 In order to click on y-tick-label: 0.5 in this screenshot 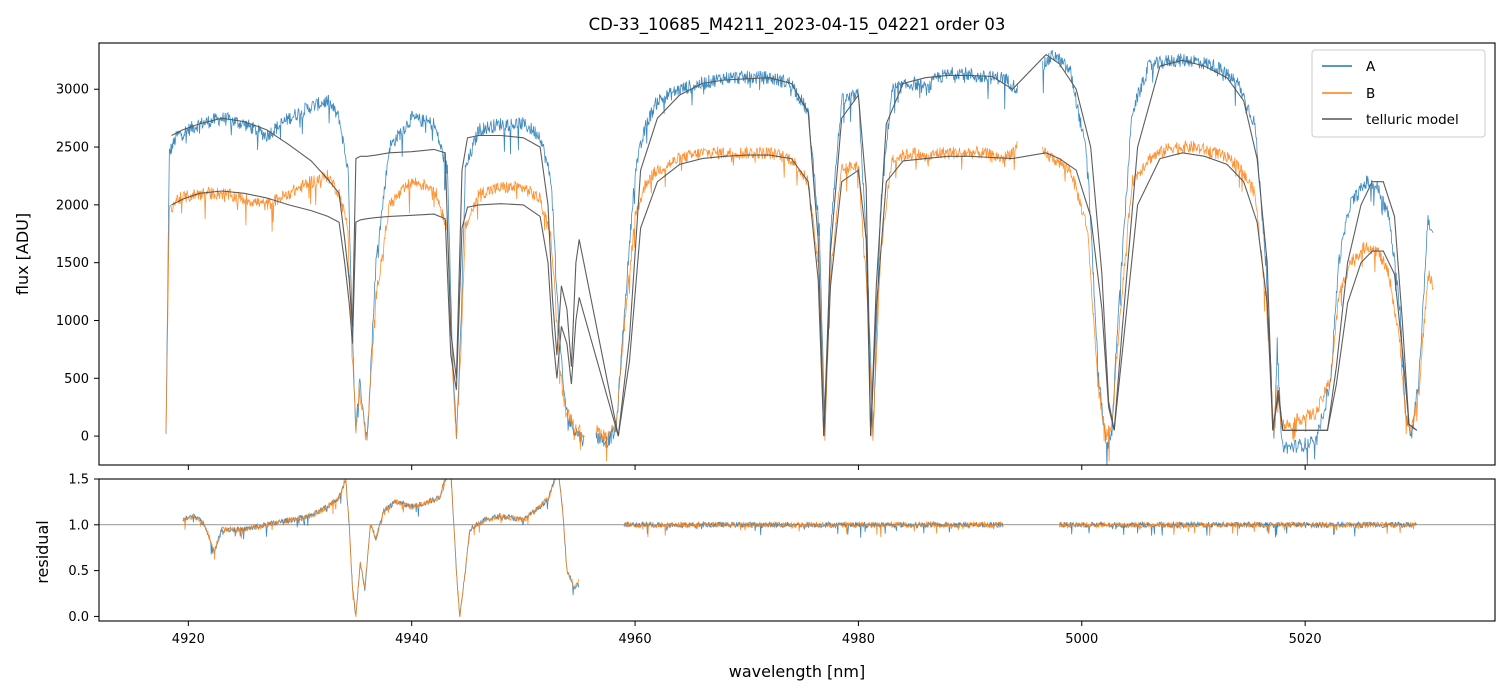, I will do `click(78, 571)`.